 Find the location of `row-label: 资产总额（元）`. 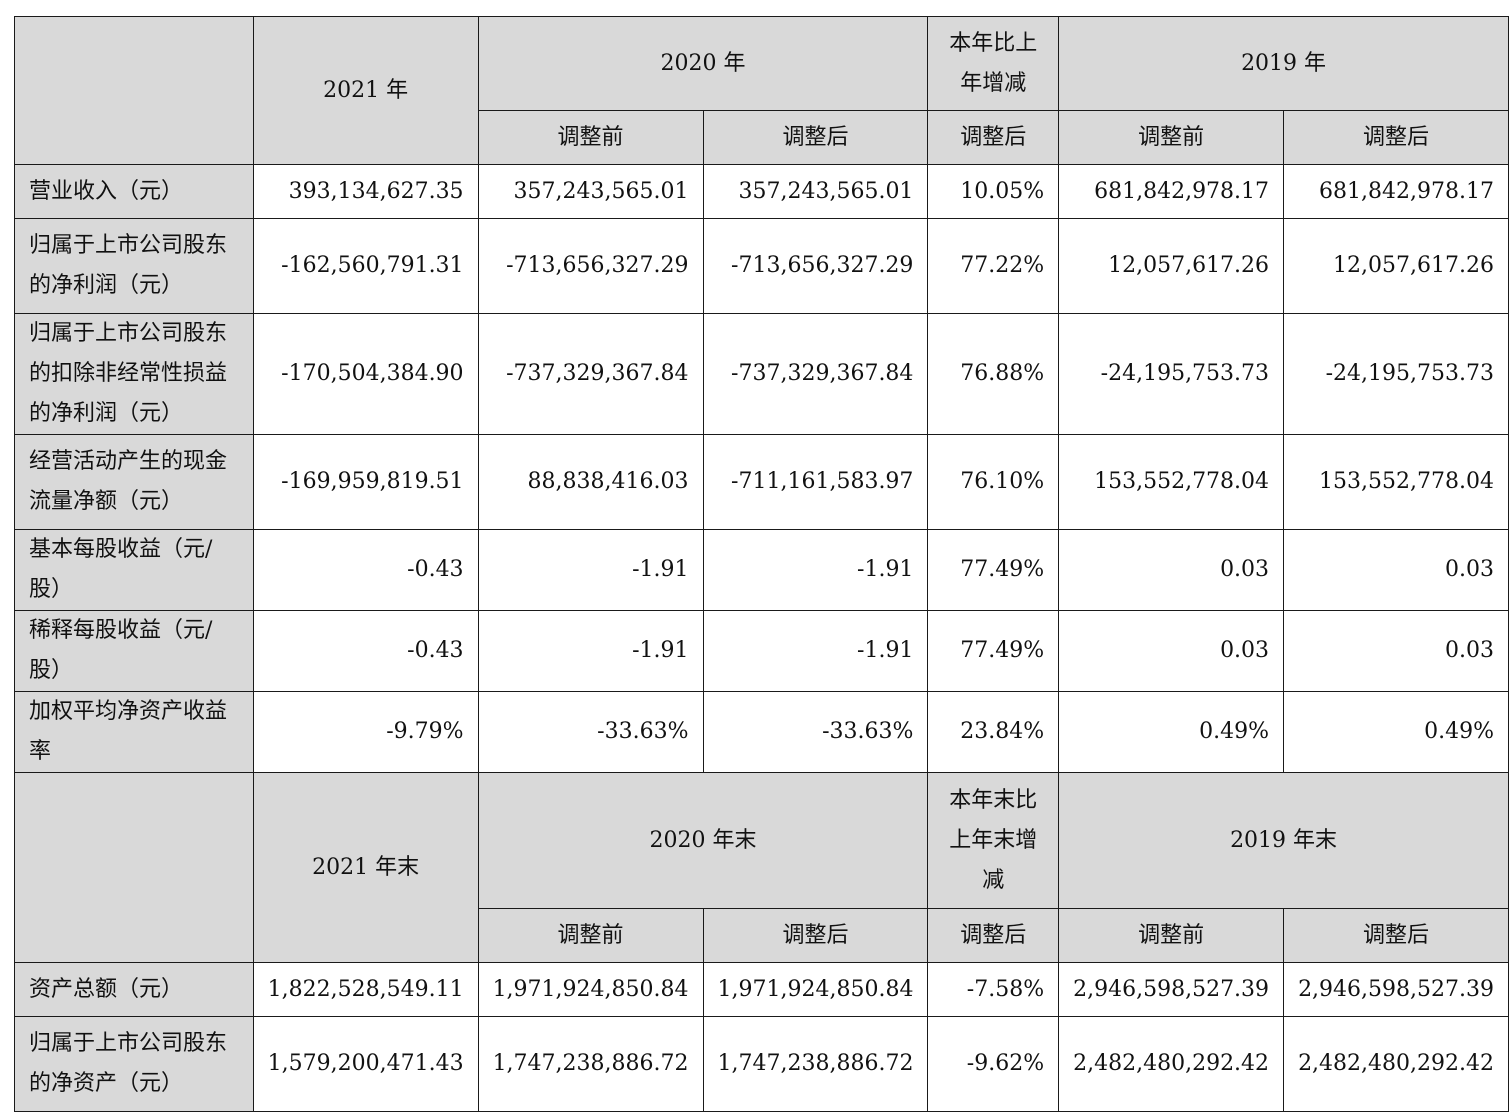

row-label: 资产总额（元） is located at coordinates (134, 989).